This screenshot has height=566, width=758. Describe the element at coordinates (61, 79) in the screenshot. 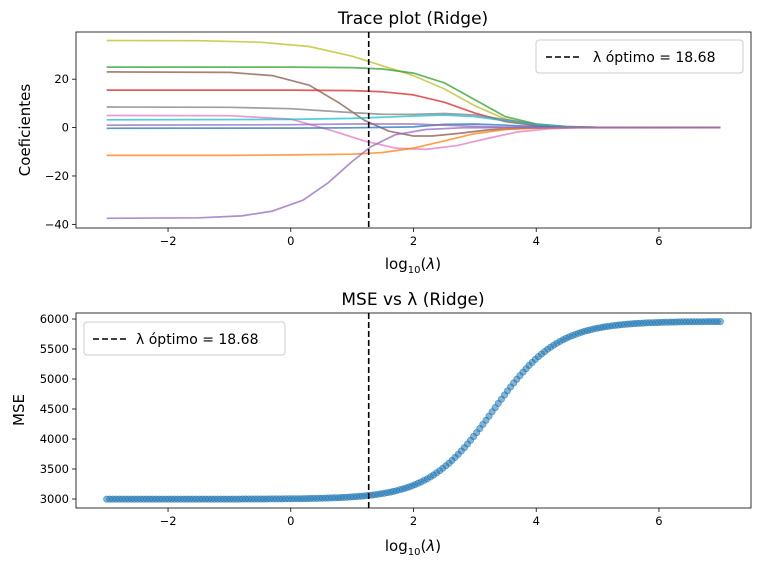

I see `trace-plot-ytick-label: 20` at that location.